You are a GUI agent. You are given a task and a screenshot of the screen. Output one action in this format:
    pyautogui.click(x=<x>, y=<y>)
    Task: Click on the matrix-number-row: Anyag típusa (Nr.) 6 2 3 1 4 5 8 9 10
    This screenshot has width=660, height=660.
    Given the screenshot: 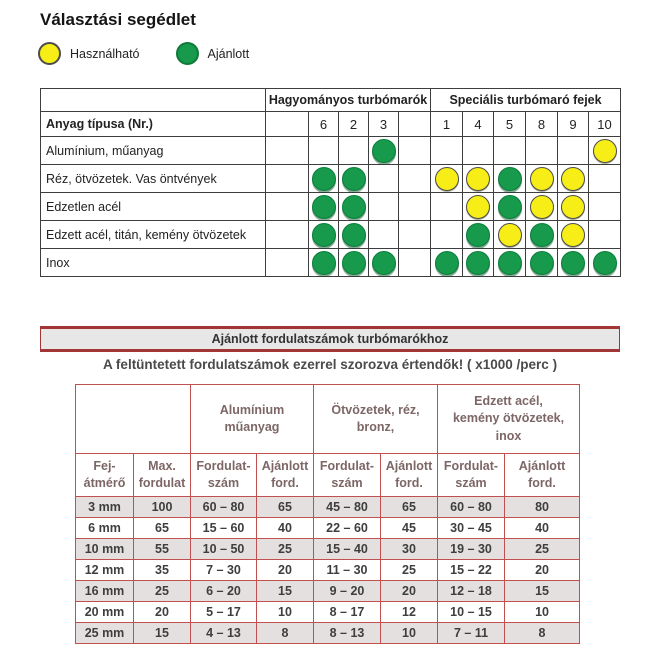 What is the action you would take?
    pyautogui.click(x=331, y=124)
    